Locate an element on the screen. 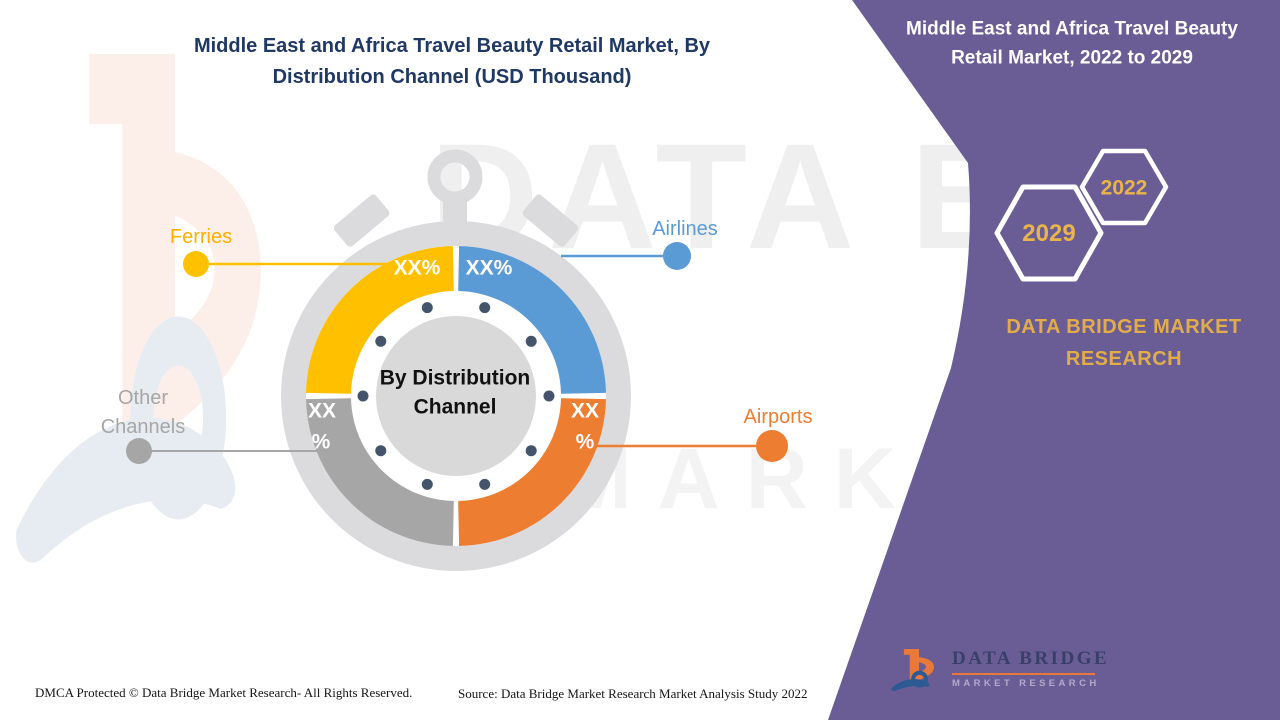  logo-subtitle: MARKET RESEARCH is located at coordinates (1026, 683).